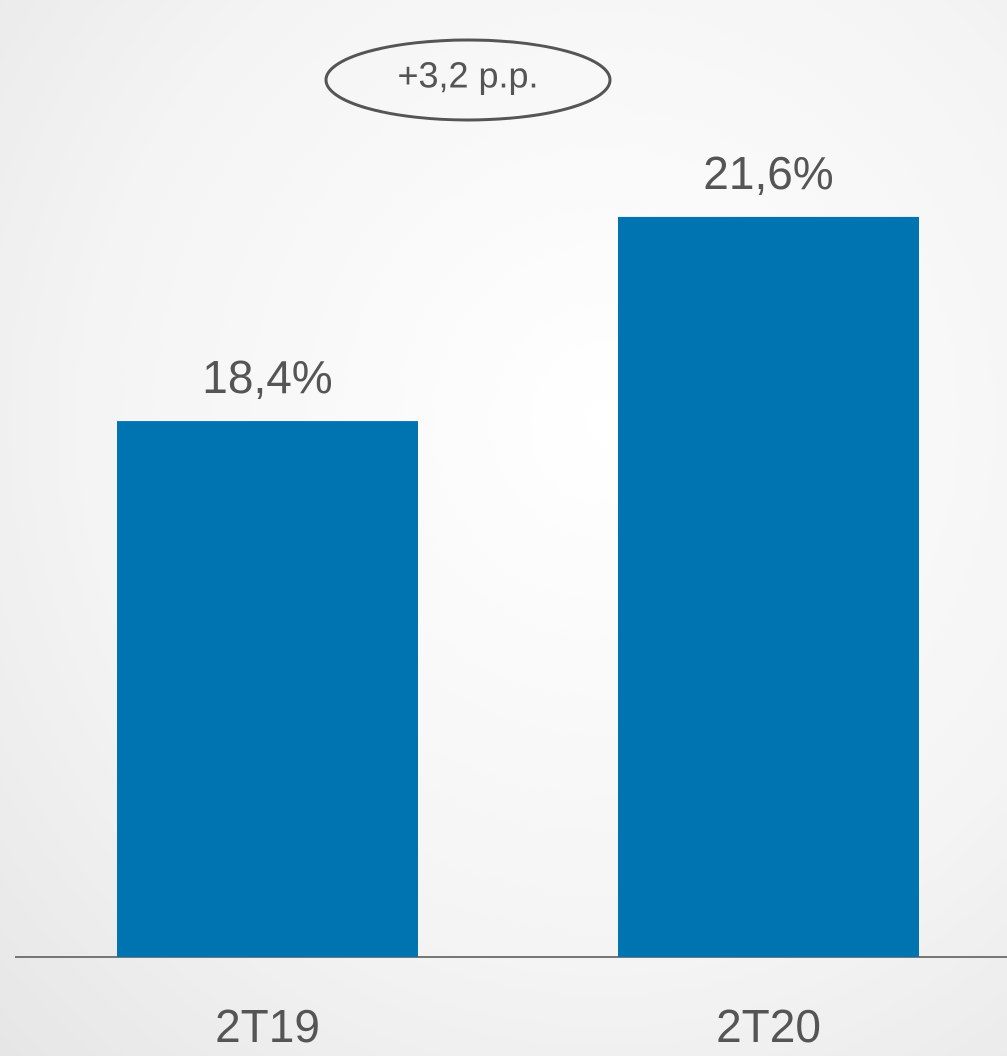 The height and width of the screenshot is (1056, 1007). I want to click on value-label: 18,4%, so click(267, 377).